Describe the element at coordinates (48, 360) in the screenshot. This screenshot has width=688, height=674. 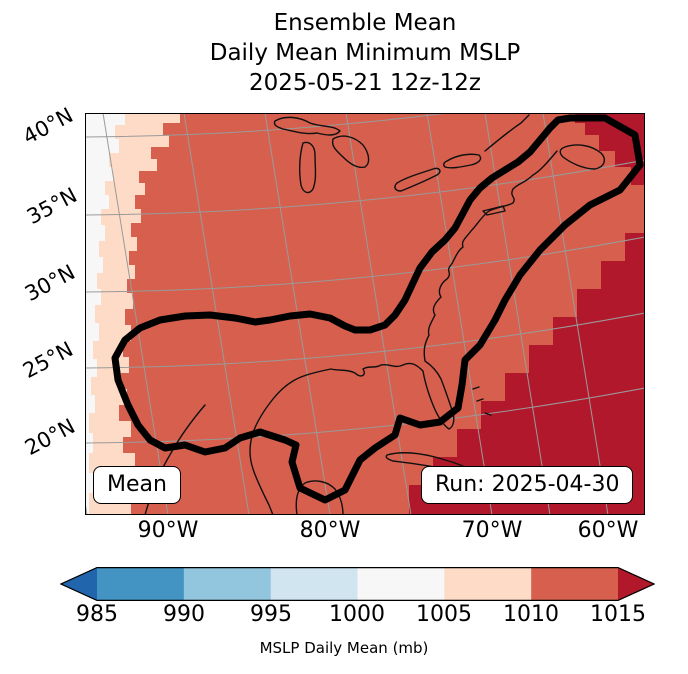
I see `lat-label-25n: 25°N` at that location.